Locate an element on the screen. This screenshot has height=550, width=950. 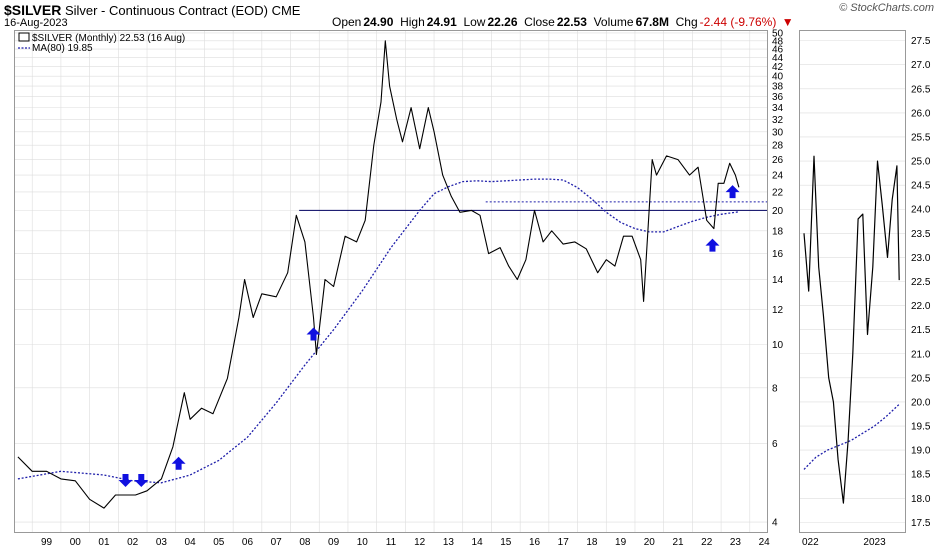
zoom-y-tick-label: 23.5 is located at coordinates (921, 234).